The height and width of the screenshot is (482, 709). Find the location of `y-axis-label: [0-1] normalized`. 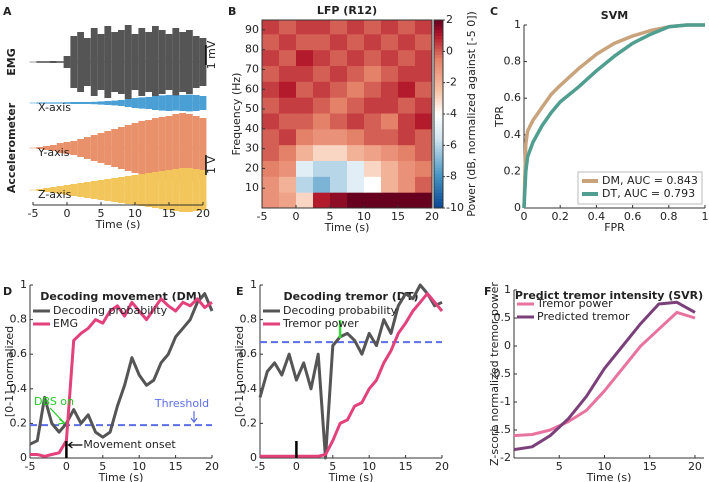

y-axis-label: [0-1] normalized is located at coordinates (9, 371).